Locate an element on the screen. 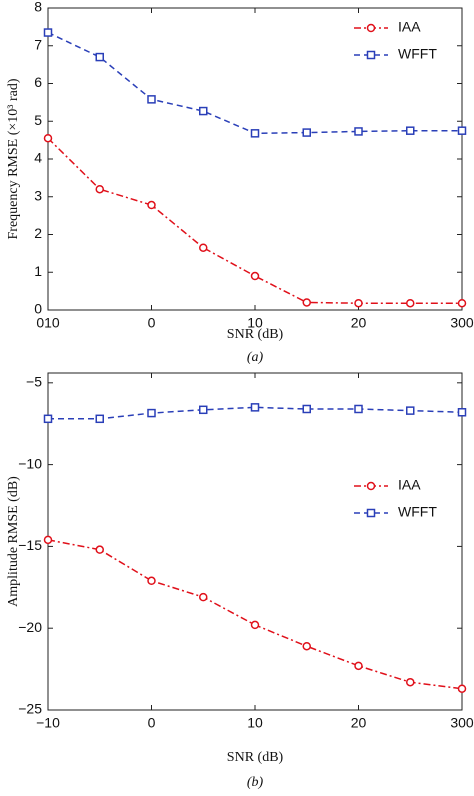 The image size is (474, 796). y-tick-label: 4 is located at coordinates (38, 158).